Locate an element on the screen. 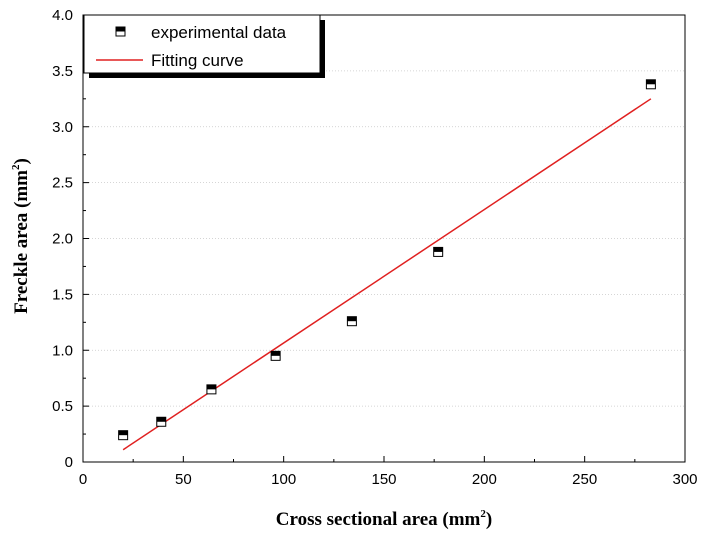 Image resolution: width=707 pixels, height=535 pixels. y-tick-label: 2.5 is located at coordinates (62, 183).